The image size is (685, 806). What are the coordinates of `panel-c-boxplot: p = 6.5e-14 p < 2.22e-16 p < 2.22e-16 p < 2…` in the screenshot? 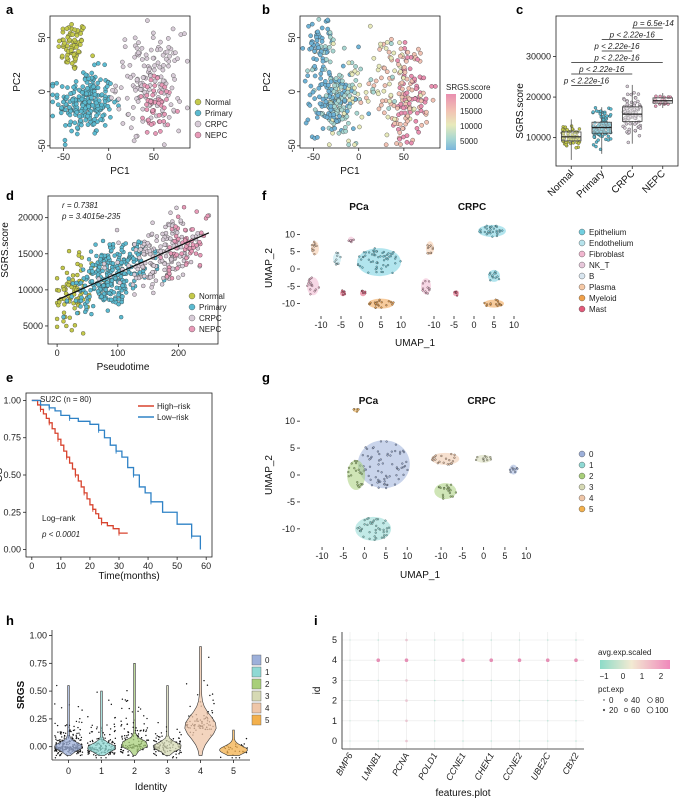 It's located at (597, 107).